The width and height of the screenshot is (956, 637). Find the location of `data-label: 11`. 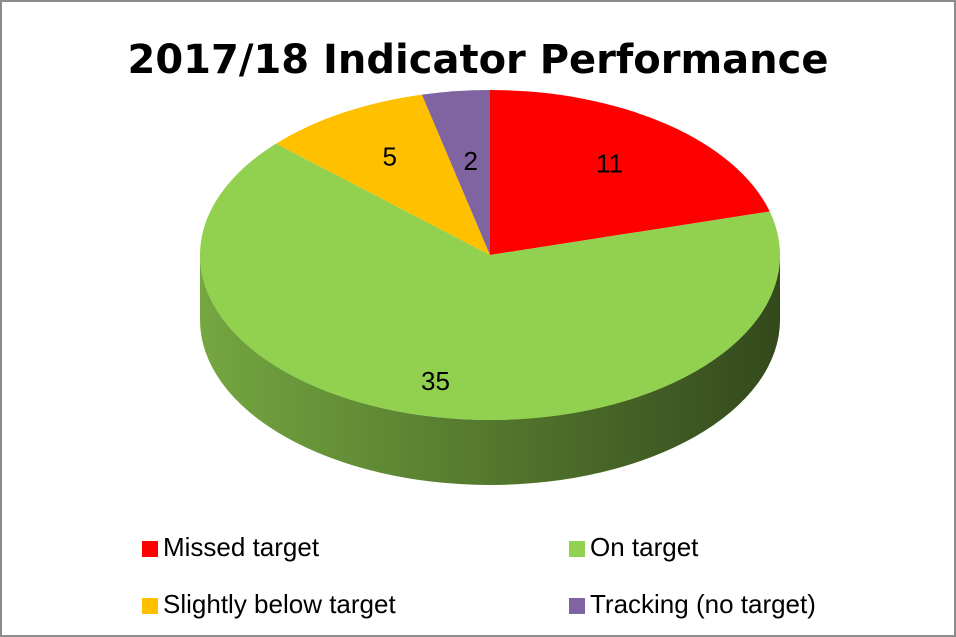

data-label: 11 is located at coordinates (609, 164).